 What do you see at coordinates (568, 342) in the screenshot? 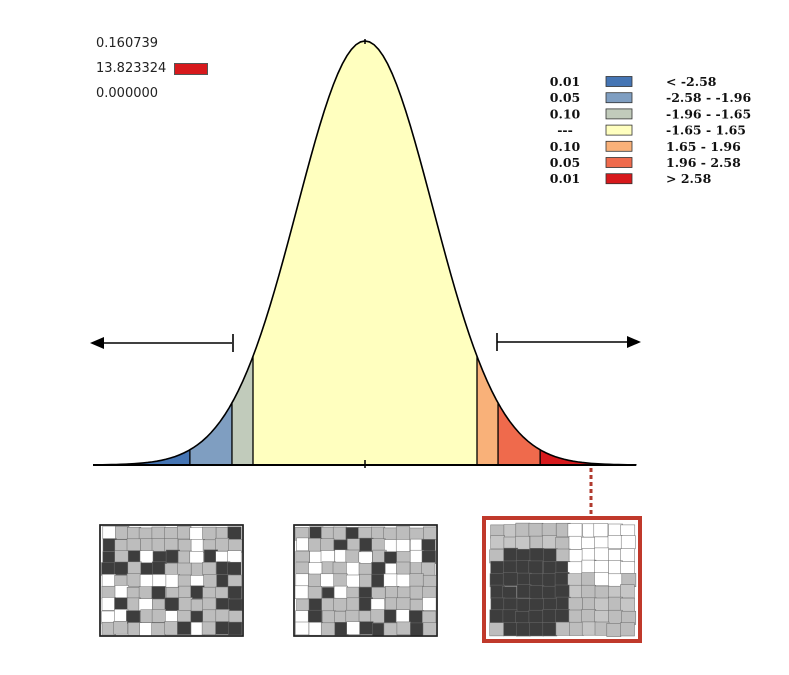
I see `right-tail-arrow` at bounding box center [568, 342].